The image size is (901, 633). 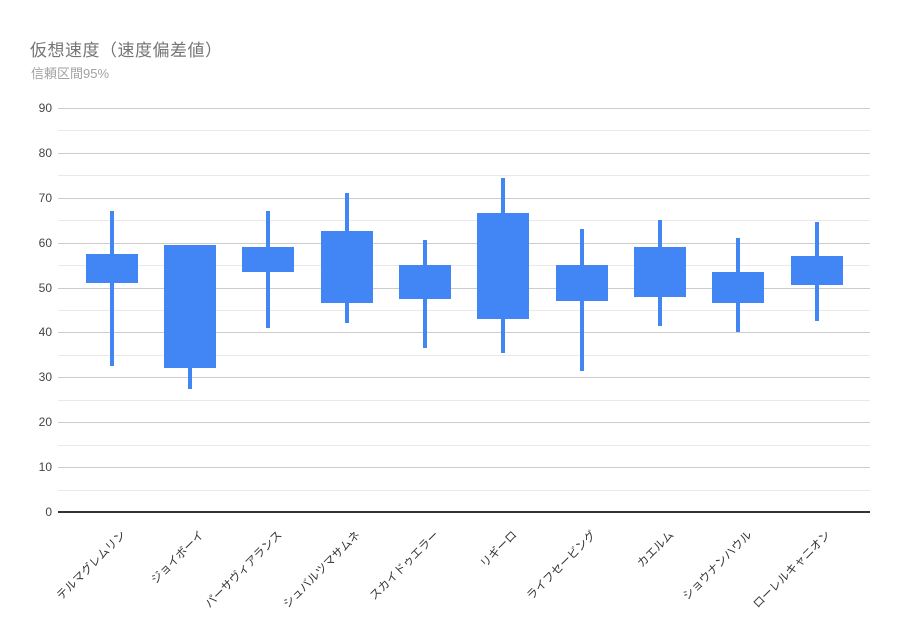 I want to click on y-tick-label: 70, so click(x=45, y=197).